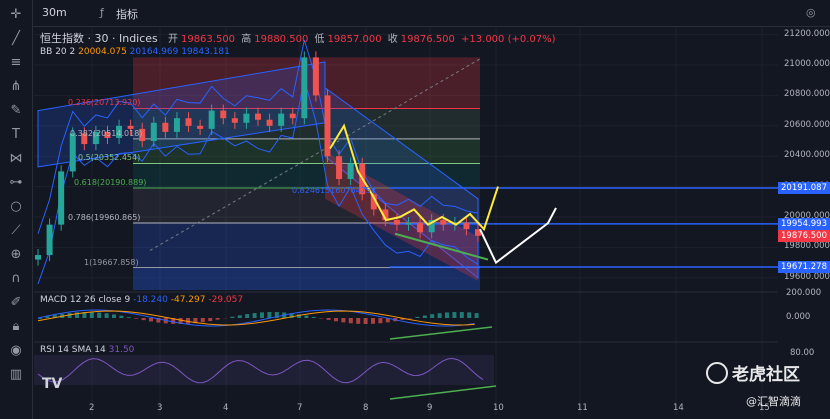 The image size is (830, 419). What do you see at coordinates (16, 278) in the screenshot?
I see `magnet-icon: ∩` at bounding box center [16, 278].